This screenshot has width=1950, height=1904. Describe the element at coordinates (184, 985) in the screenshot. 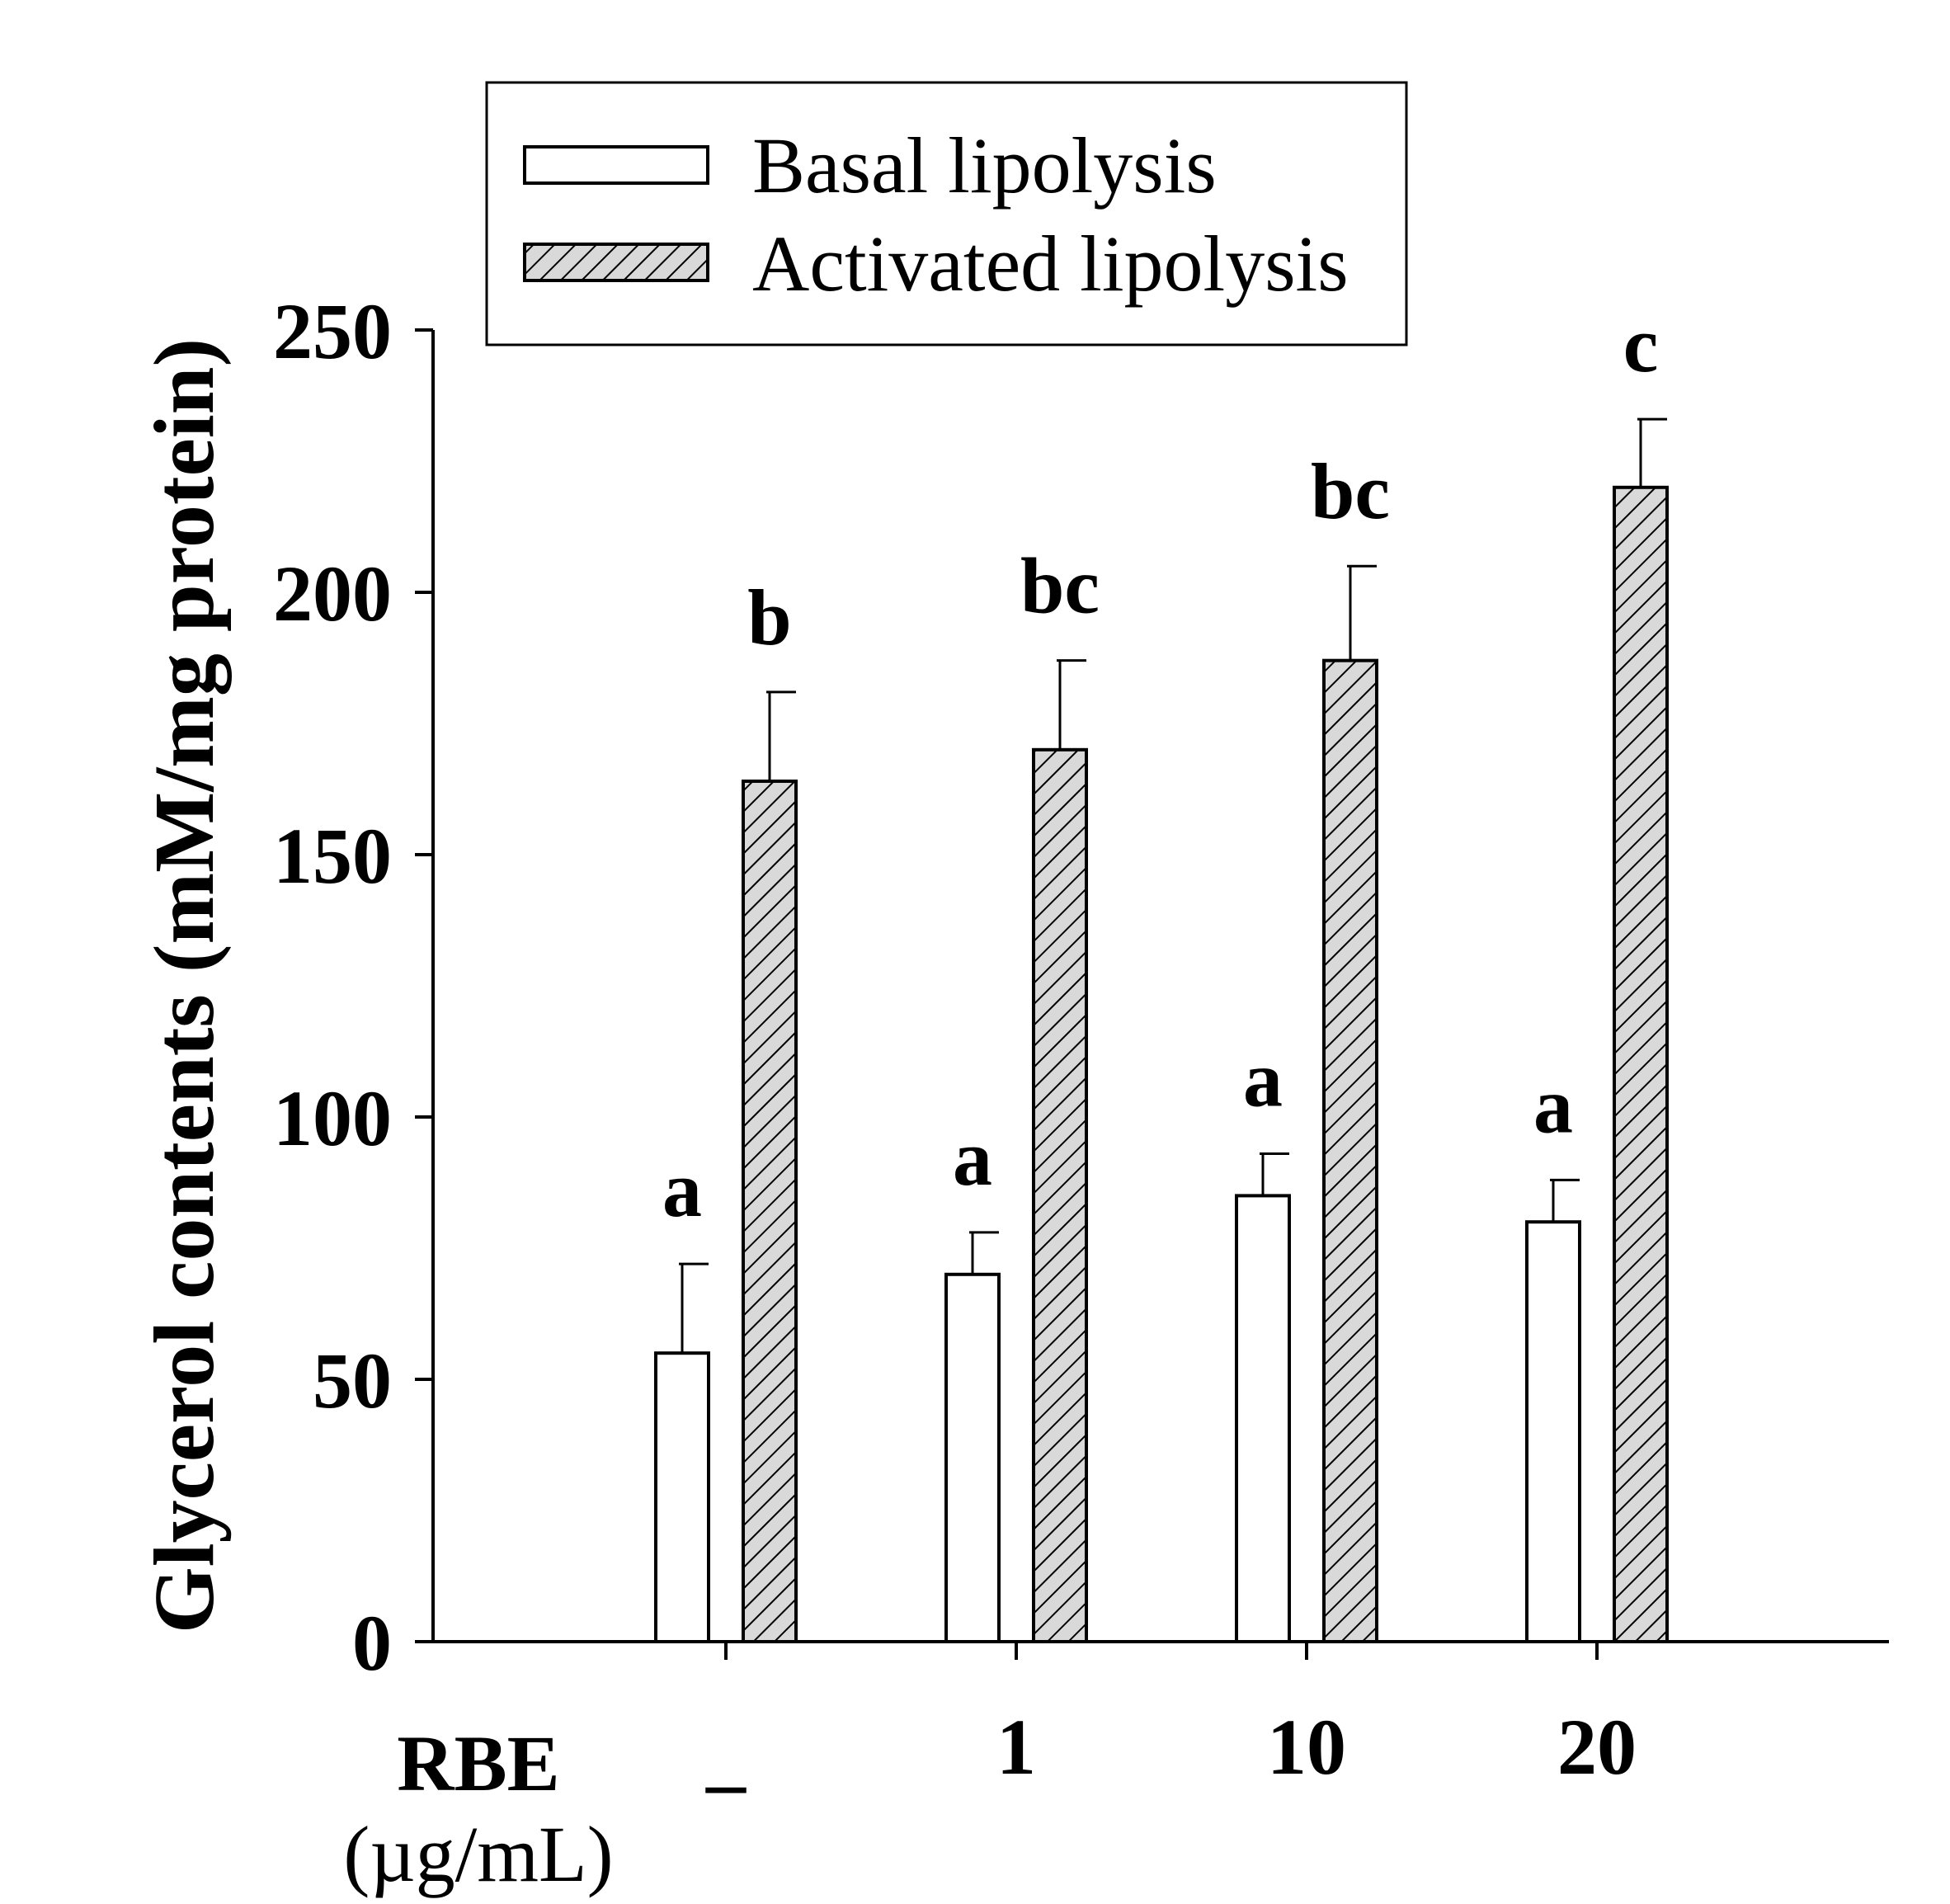

I see `y-axis-title: Glycerol contents (mM/mg protein)` at that location.